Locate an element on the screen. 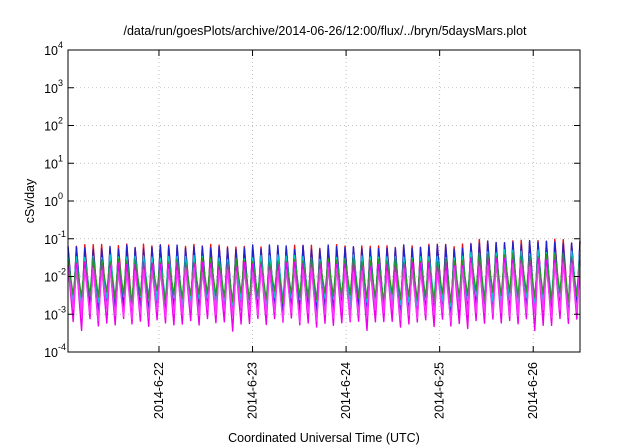  x-tick-label: 2014-6-23 is located at coordinates (253, 390).